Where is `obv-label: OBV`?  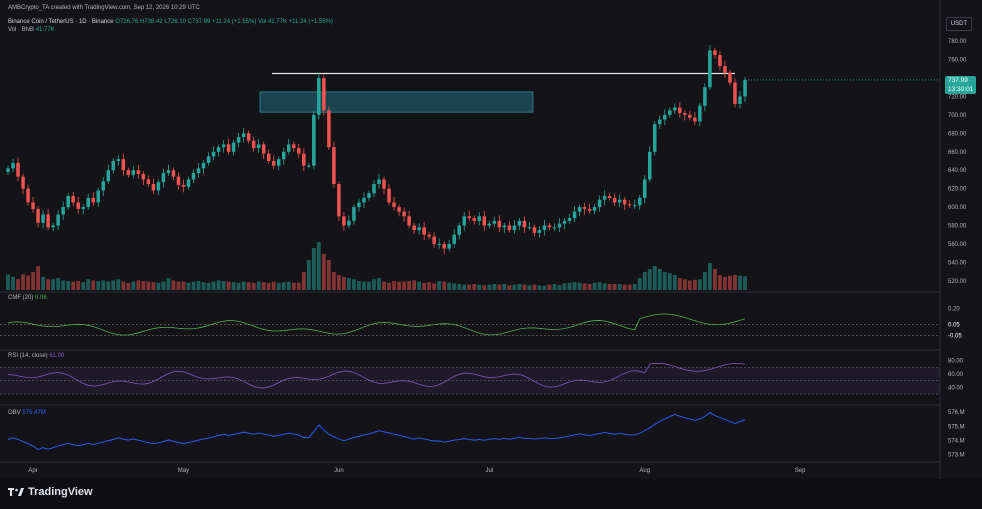
obv-label: OBV is located at coordinates (14, 413).